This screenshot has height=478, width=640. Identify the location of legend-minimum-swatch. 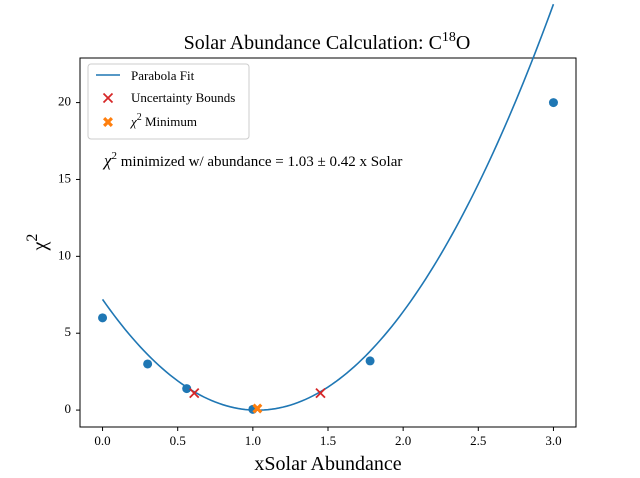
(108, 122).